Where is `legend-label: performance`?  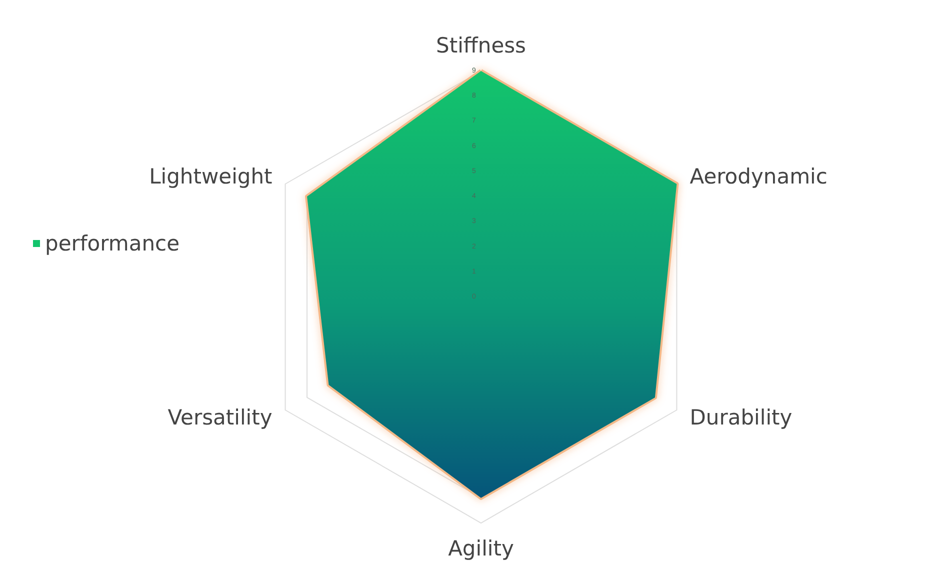
legend-label: performance is located at coordinates (112, 244).